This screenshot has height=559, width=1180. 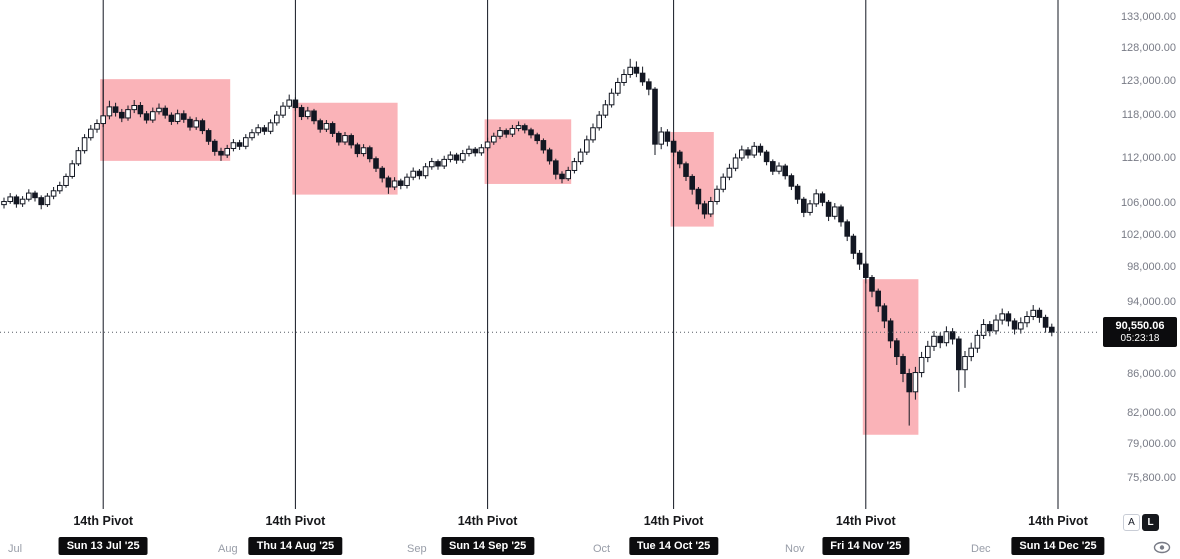 What do you see at coordinates (1058, 546) in the screenshot?
I see `pivot-date-badge: Sun 14 Dec '25` at bounding box center [1058, 546].